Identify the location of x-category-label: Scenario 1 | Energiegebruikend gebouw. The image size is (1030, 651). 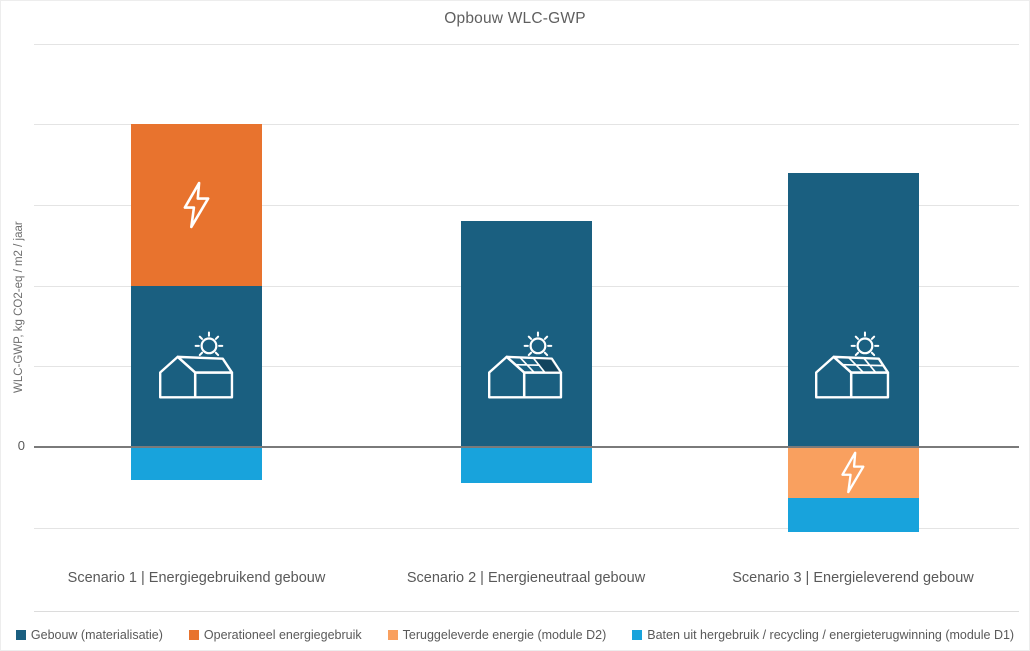
(196, 578).